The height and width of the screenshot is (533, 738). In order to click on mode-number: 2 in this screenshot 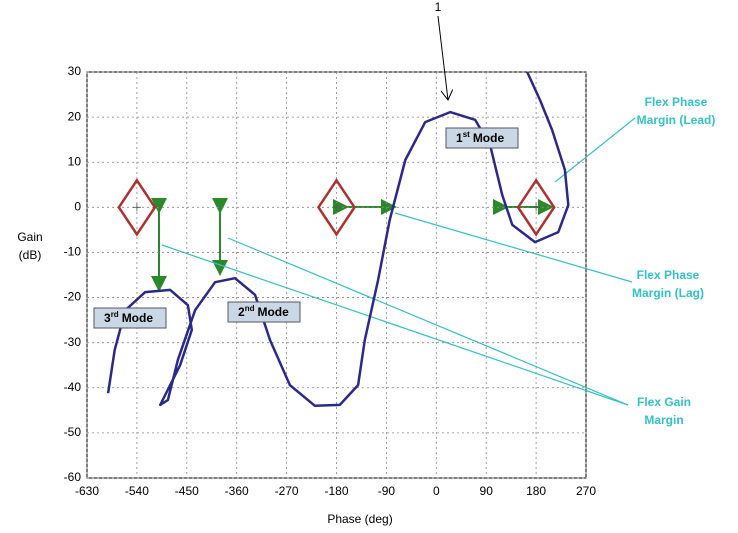, I will do `click(241, 312)`.